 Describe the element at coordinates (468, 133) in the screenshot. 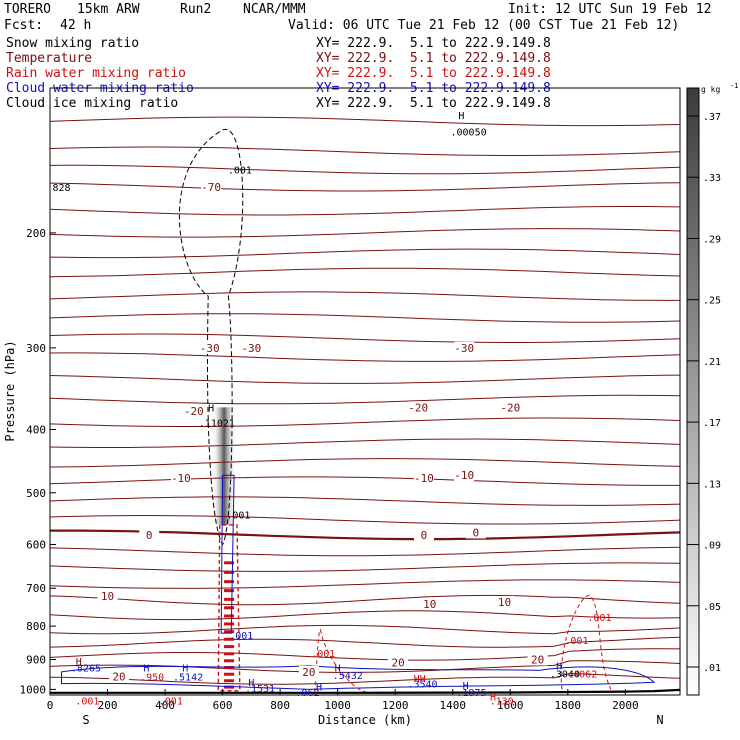

I see `extremum-label: .00050` at that location.